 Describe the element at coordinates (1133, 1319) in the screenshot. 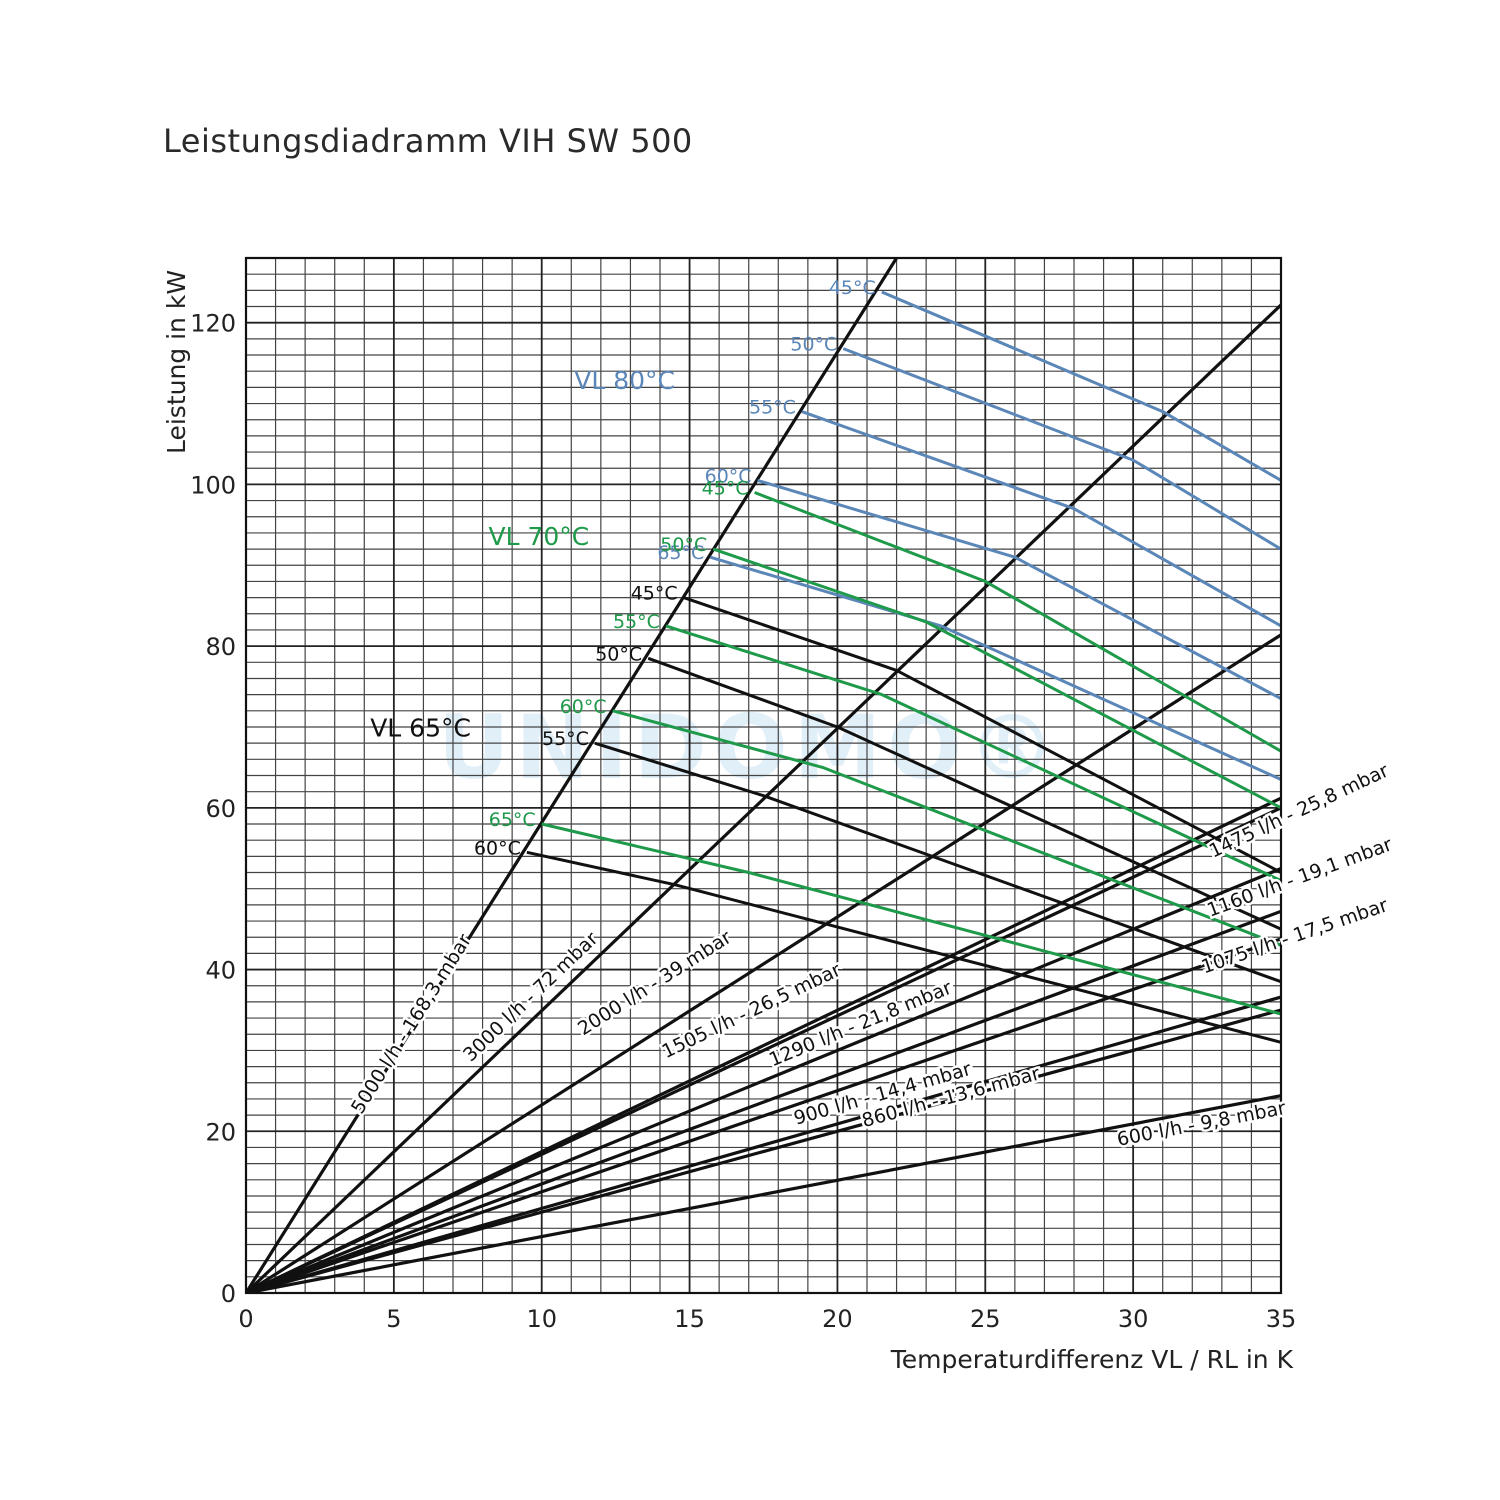

I see `x-tick-label: 30` at that location.